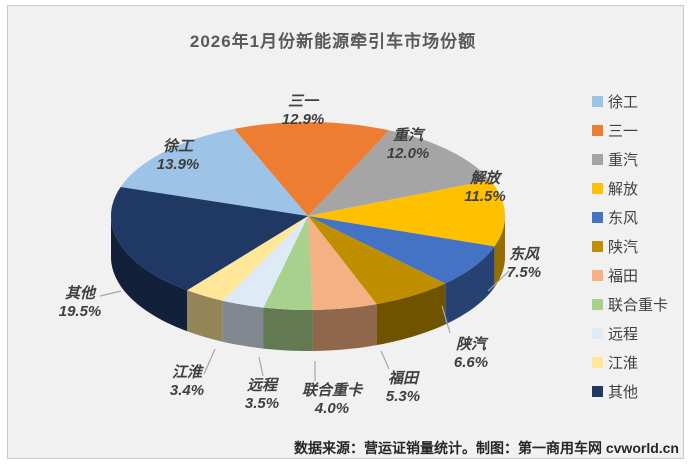 Image resolution: width=688 pixels, height=464 pixels. I want to click on legend-item-解放: 解放, so click(630, 188).